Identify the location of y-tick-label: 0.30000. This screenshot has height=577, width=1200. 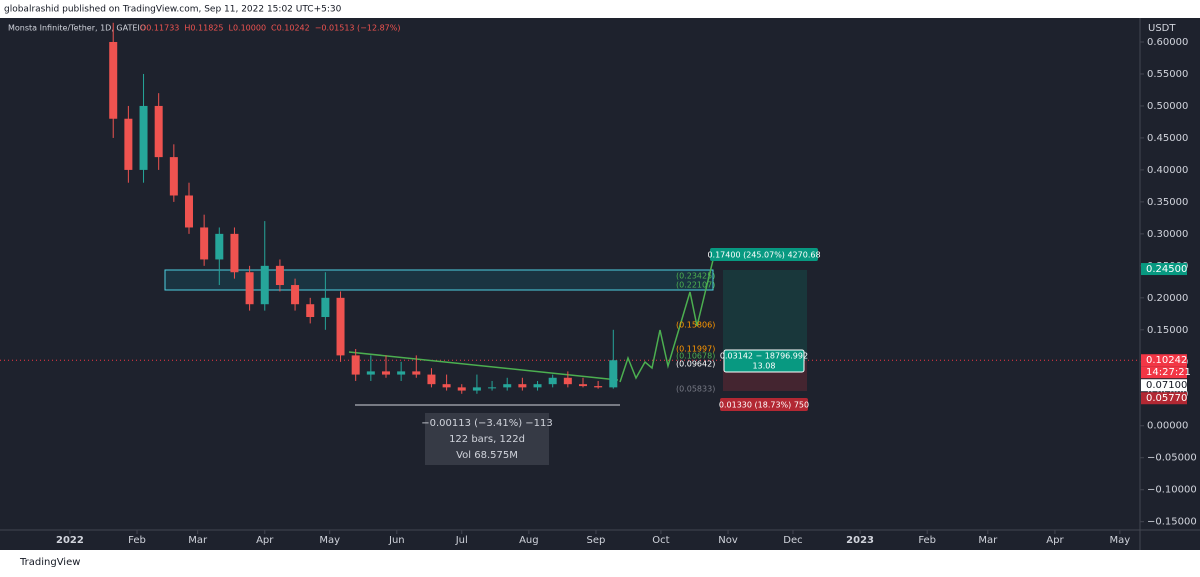
(1167, 234).